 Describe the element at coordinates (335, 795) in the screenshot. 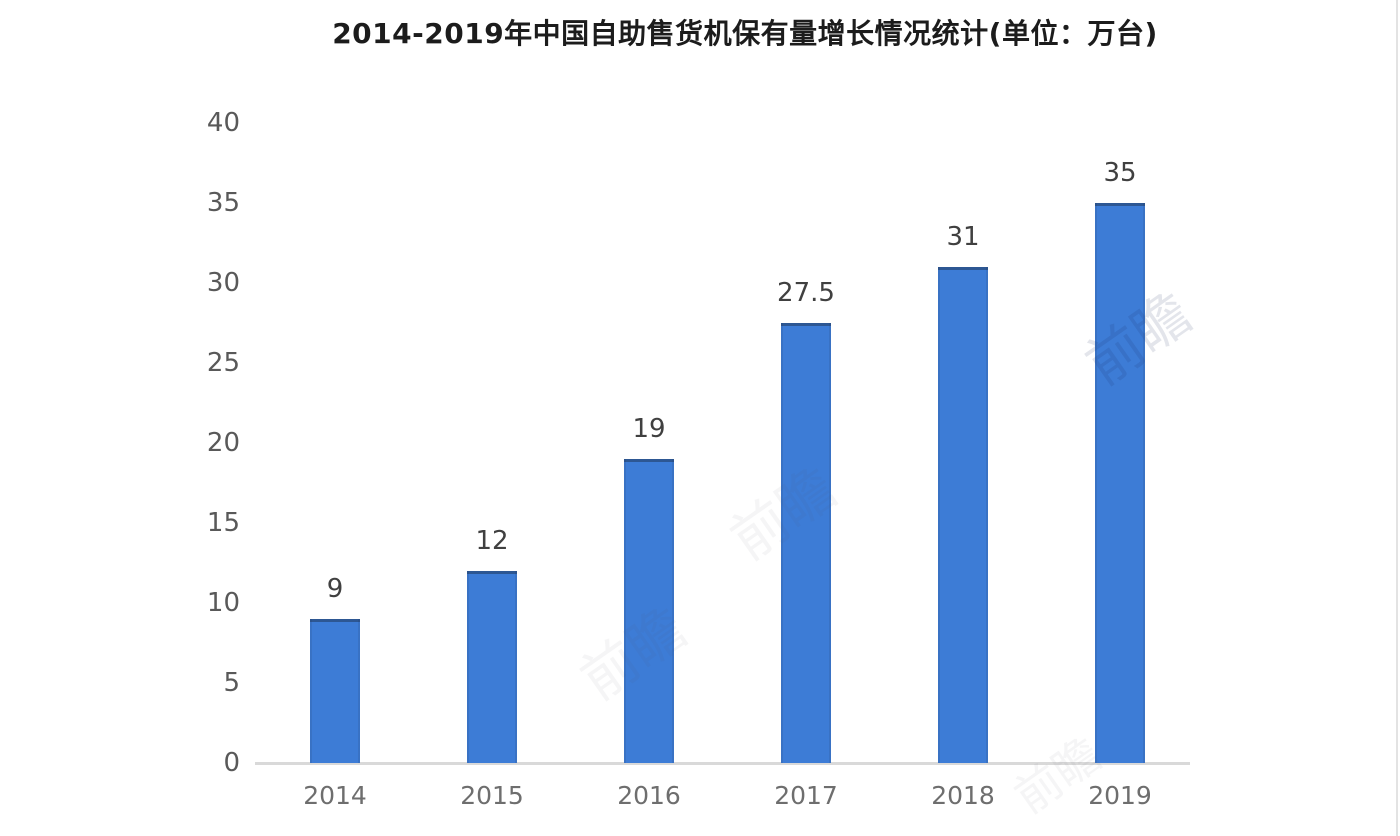

I see `x-axis-tick-label: 2014` at that location.